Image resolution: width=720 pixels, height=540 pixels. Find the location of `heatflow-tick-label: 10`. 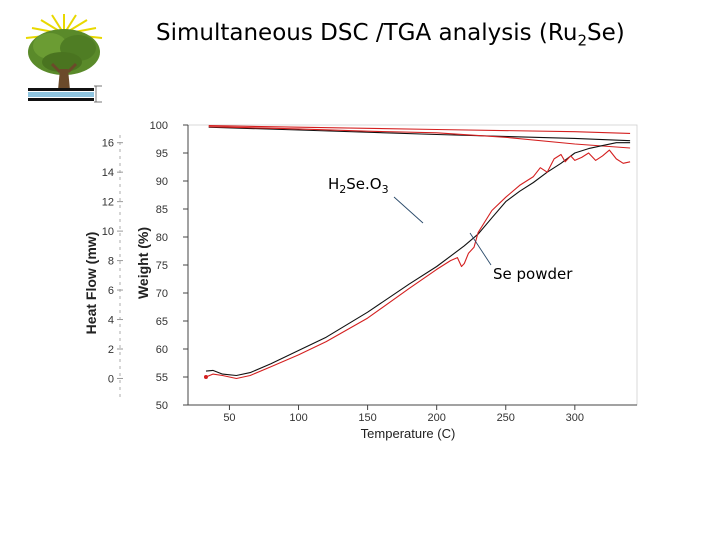

heatflow-tick-label: 10 is located at coordinates (108, 232).